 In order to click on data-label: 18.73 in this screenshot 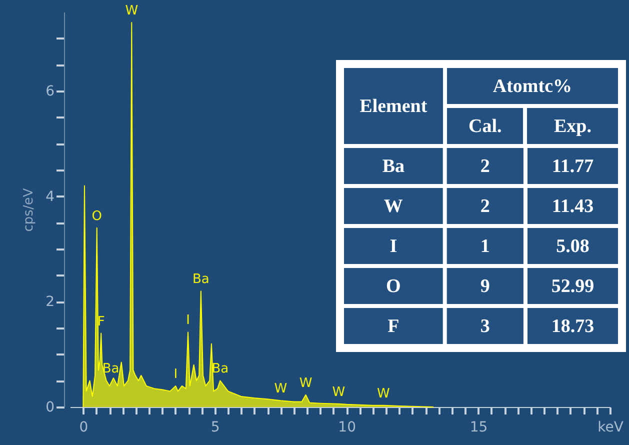, I will do `click(572, 326)`.